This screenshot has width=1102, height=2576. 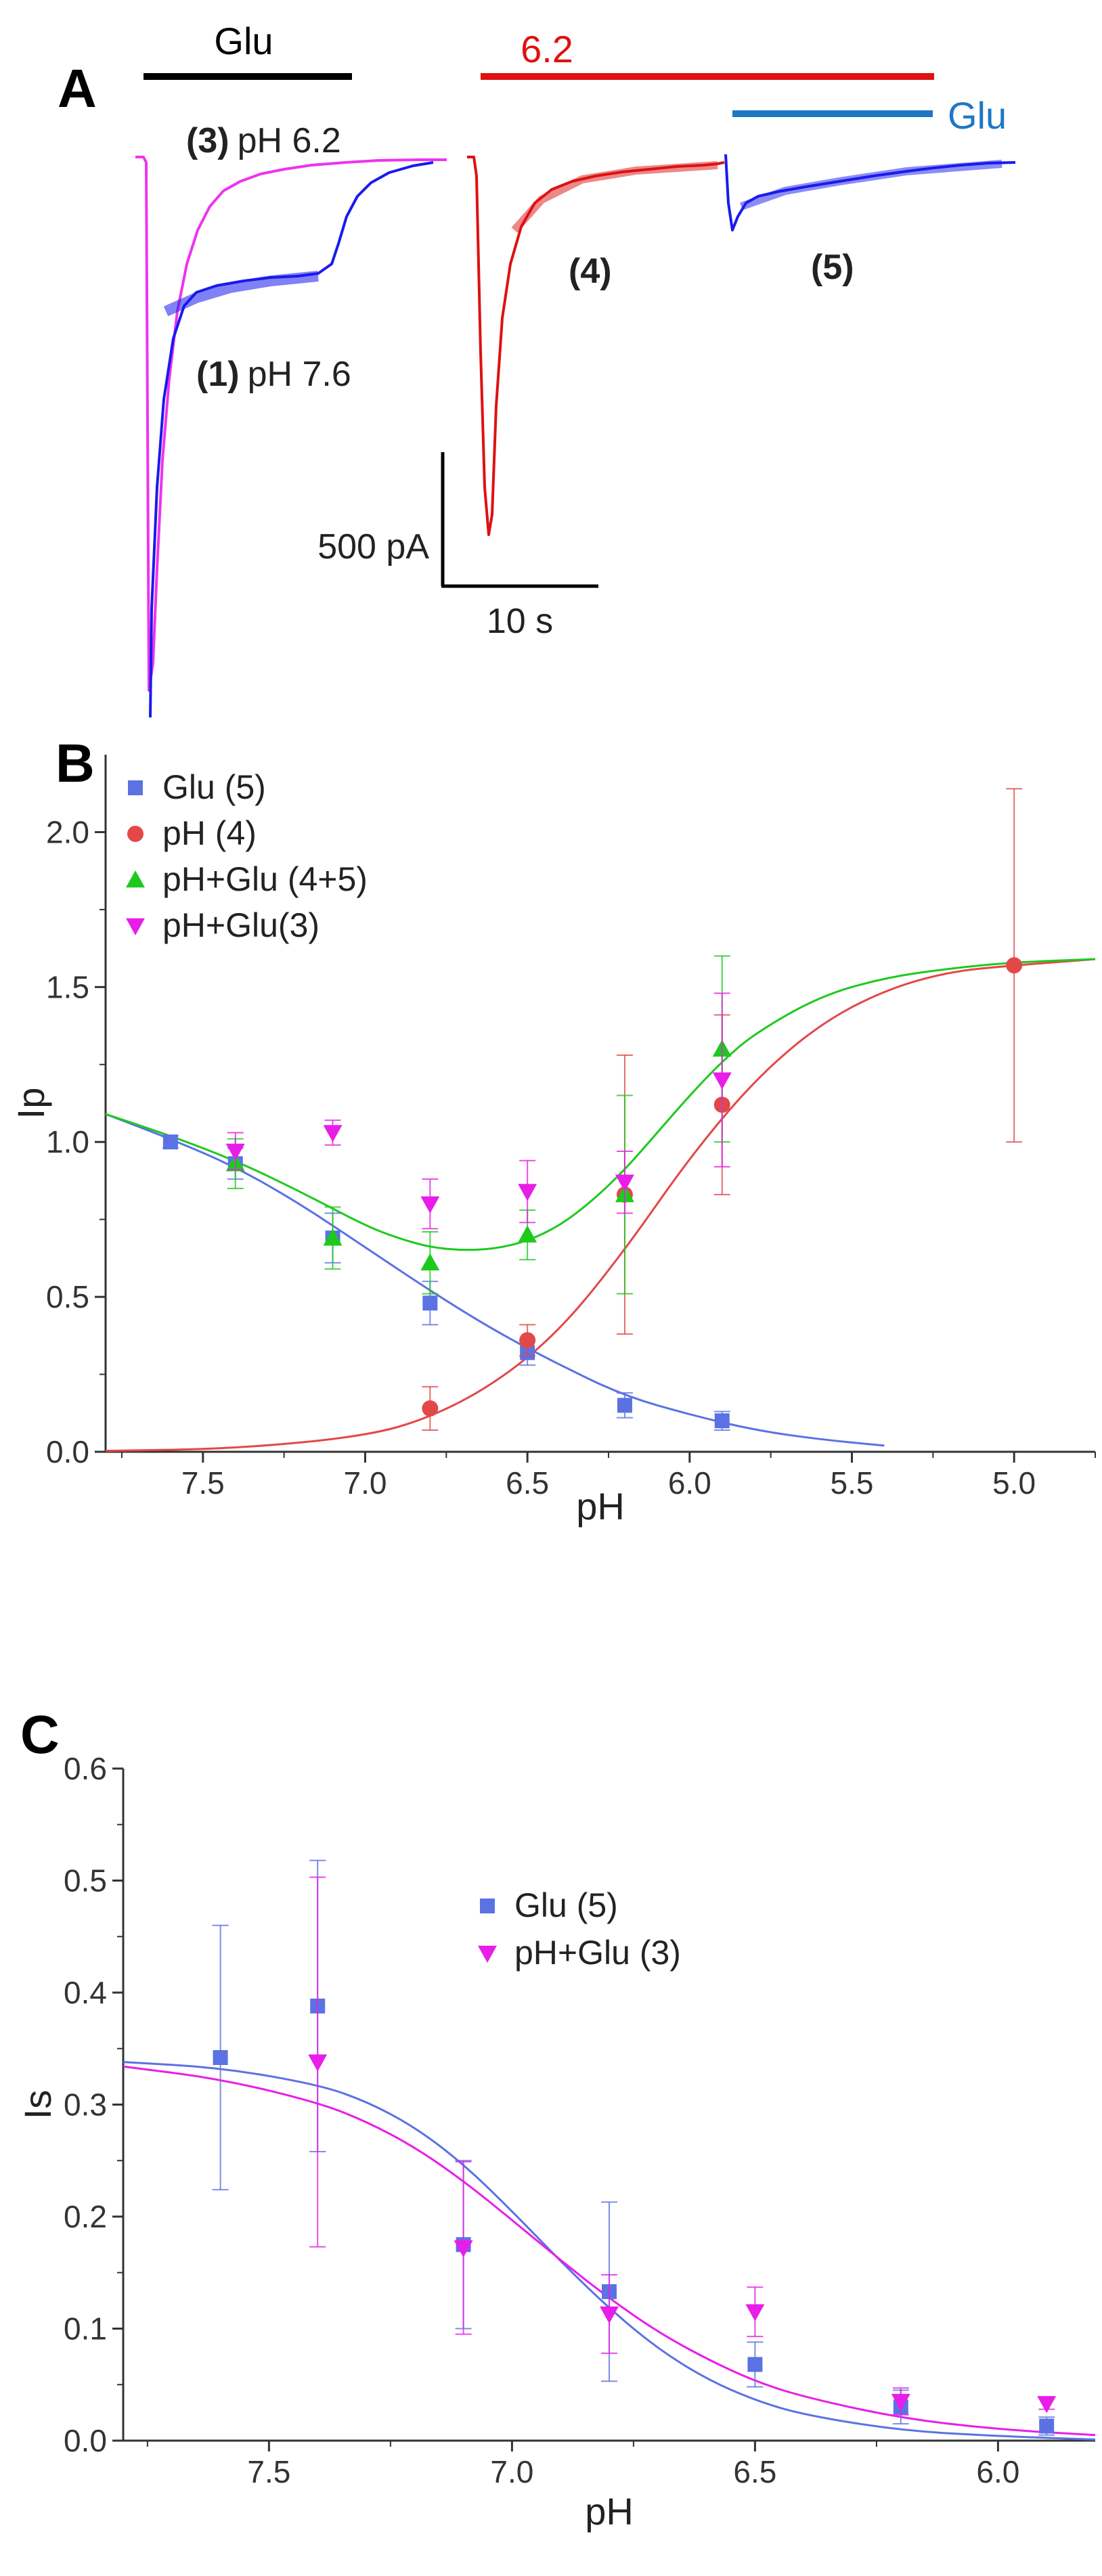 I want to click on chart-c-x-tick-label: 6.0, so click(x=997, y=2471).